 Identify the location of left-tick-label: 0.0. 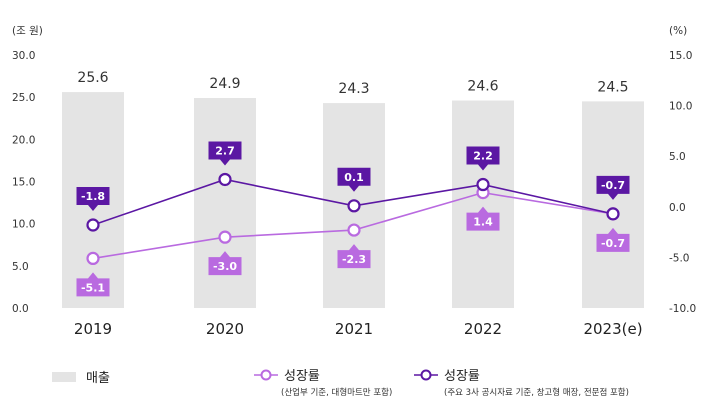
(20, 309).